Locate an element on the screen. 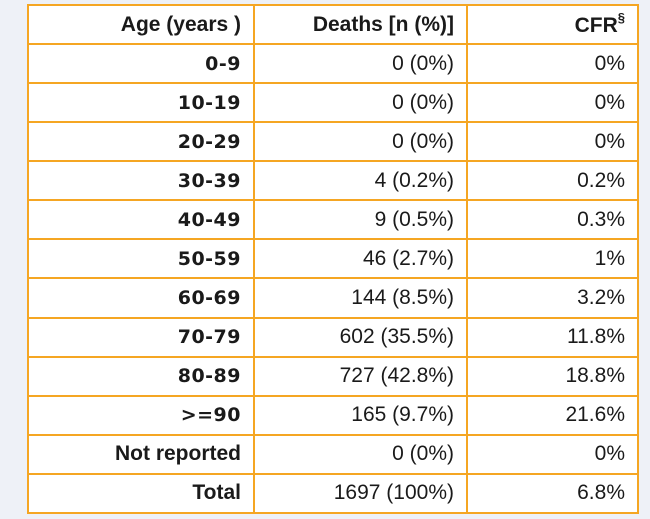  table-row: 20-29 0 (0%) 0% is located at coordinates (333, 142).